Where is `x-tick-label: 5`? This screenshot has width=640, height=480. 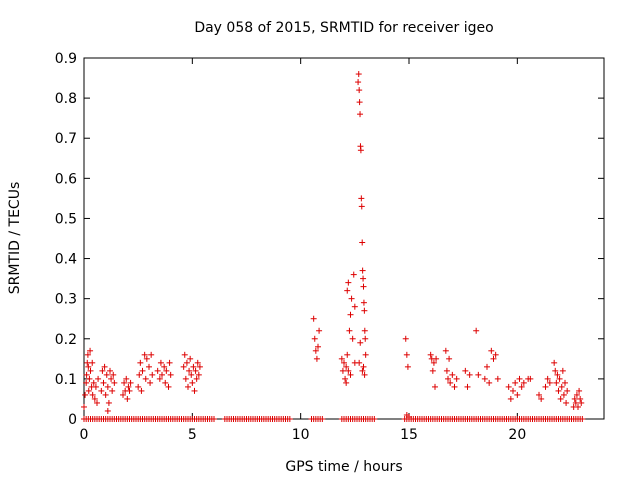 x-tick-label: 5 is located at coordinates (192, 435).